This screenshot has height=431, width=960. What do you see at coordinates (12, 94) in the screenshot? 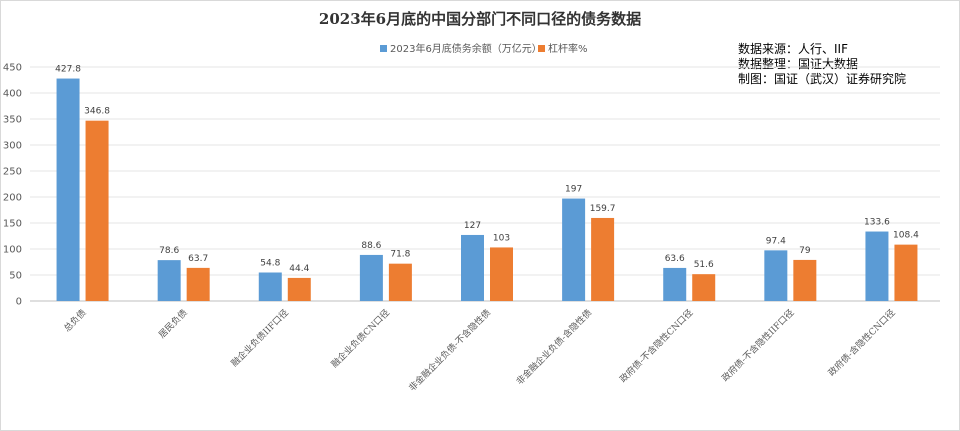
I see `y-tick-label: 400` at bounding box center [12, 94].